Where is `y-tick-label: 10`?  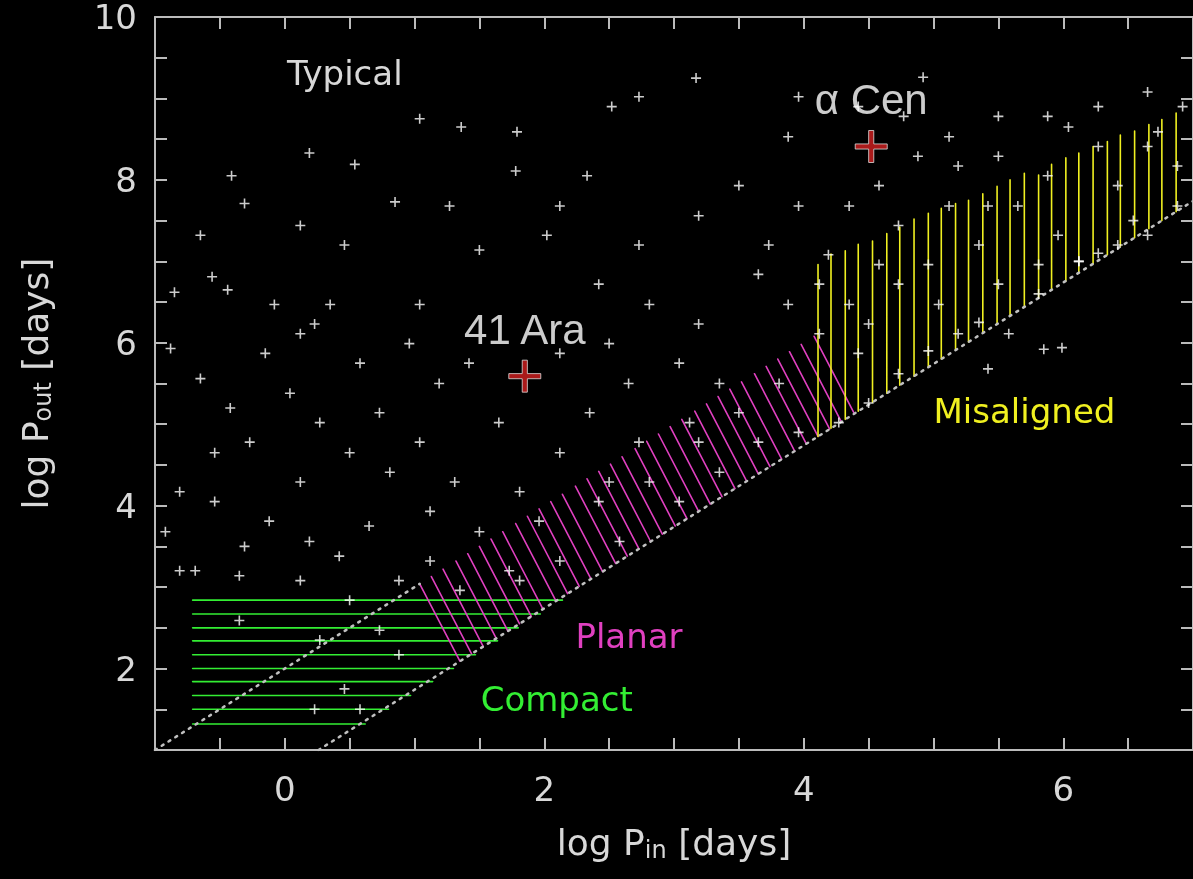
y-tick-label: 10 is located at coordinates (115, 18).